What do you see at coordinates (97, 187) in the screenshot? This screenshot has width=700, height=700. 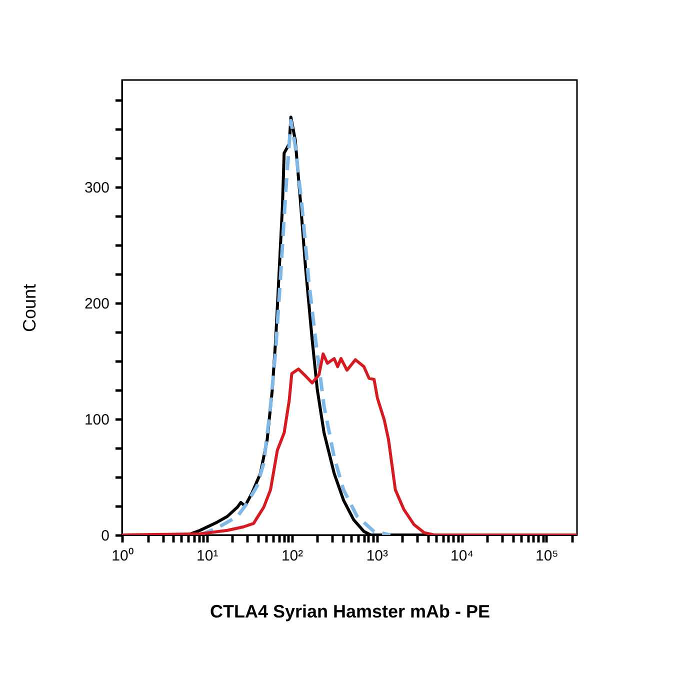 I see `y-tick-label: 300` at bounding box center [97, 187].